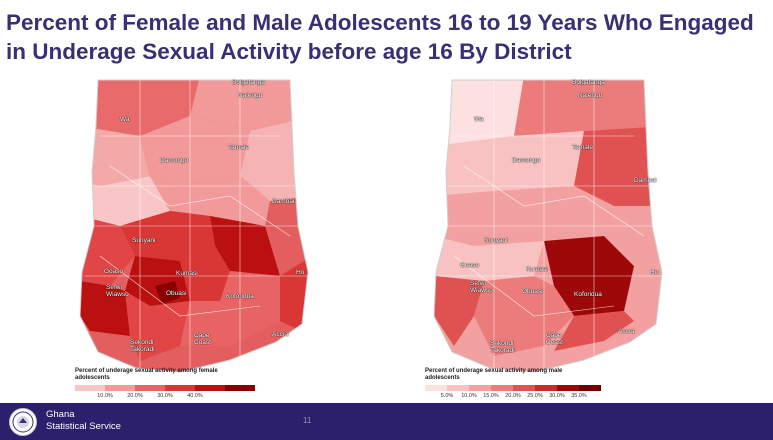 This screenshot has width=773, height=440. I want to click on ghana-statistical-service-logo-icon, so click(23, 422).